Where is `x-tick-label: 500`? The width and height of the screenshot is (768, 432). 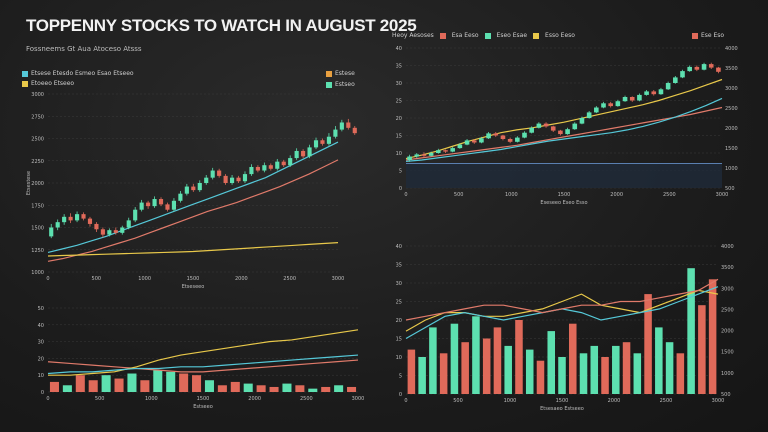 x-tick-label: 500 is located at coordinates (459, 195).